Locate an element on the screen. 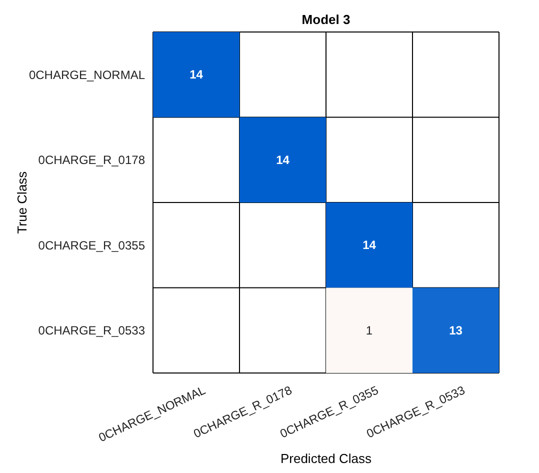  y-tick-label: 0CHARGE_R_0178 is located at coordinates (92, 160).